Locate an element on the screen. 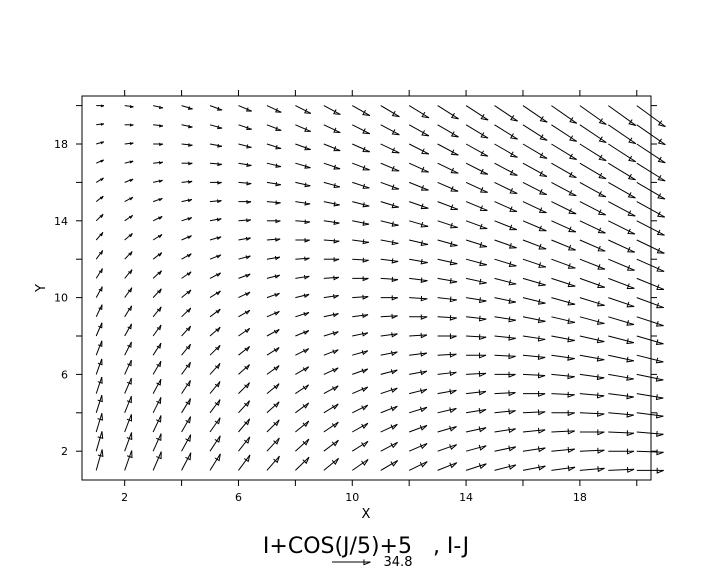 The height and width of the screenshot is (575, 719). y-tick-label: 6 is located at coordinates (64, 374).